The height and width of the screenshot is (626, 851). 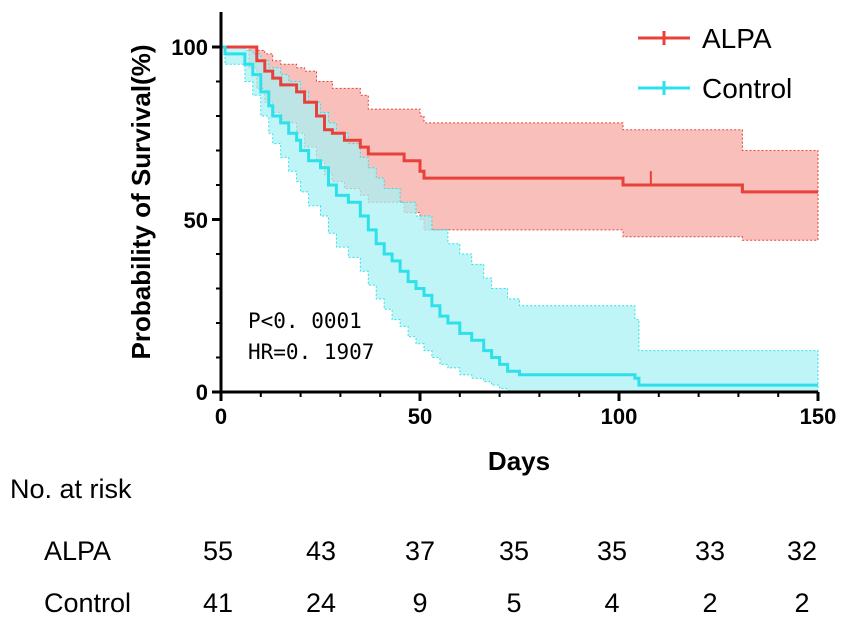 I want to click on risk-row-label-control: Control, so click(x=87, y=603).